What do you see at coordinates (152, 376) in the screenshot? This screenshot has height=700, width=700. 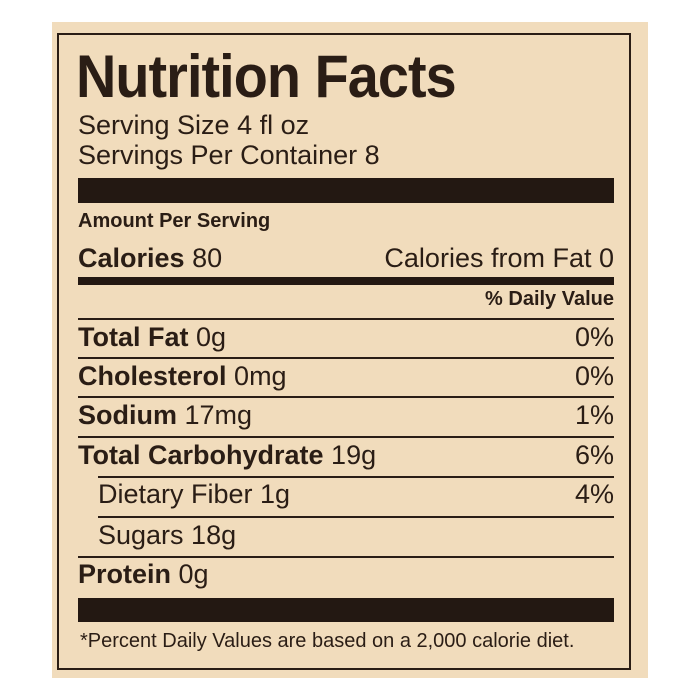 I see `nutrient-label: Cholesterol` at bounding box center [152, 376].